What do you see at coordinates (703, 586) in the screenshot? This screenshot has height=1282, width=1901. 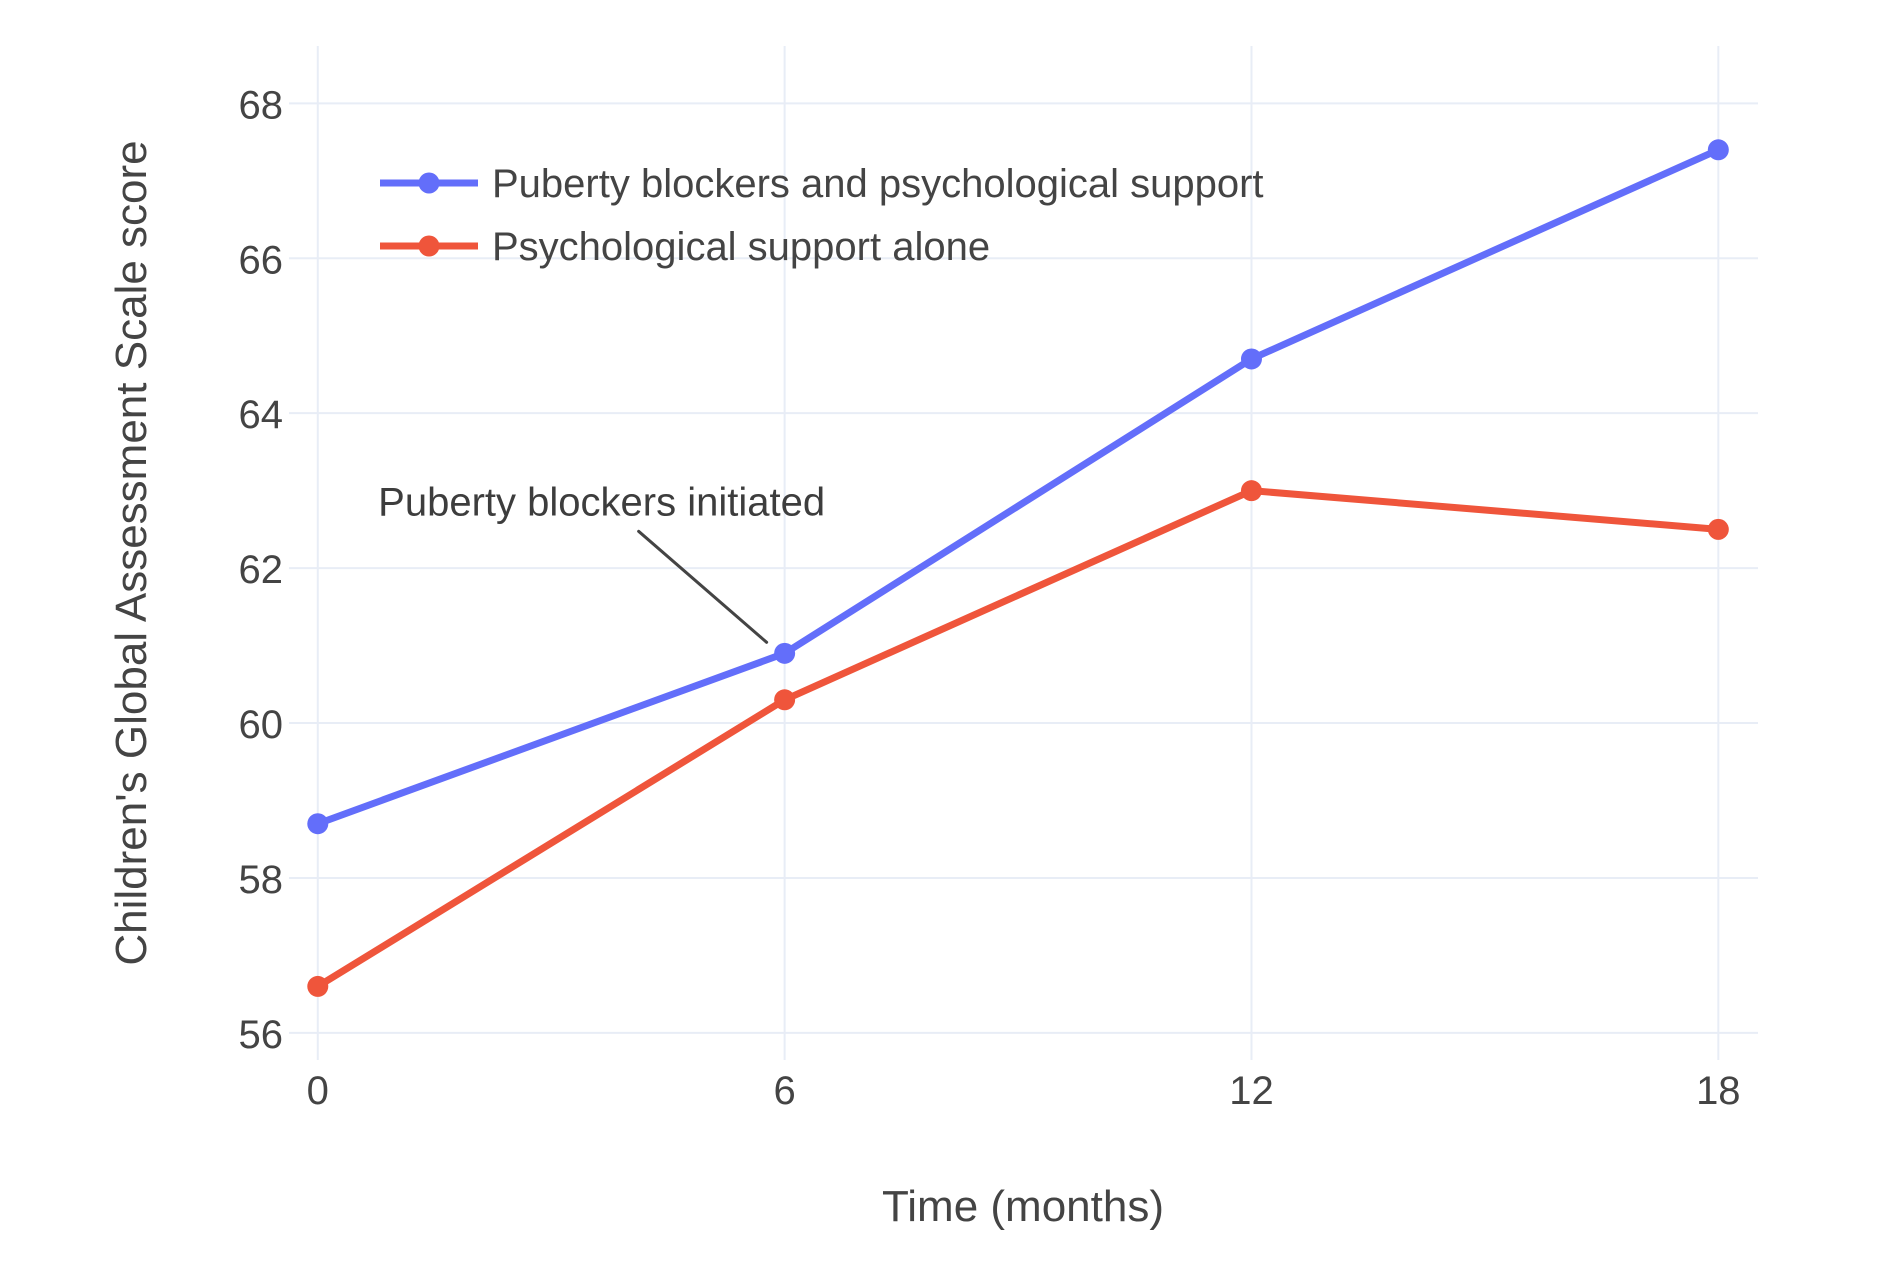 I see `annotation-pointer-line` at bounding box center [703, 586].